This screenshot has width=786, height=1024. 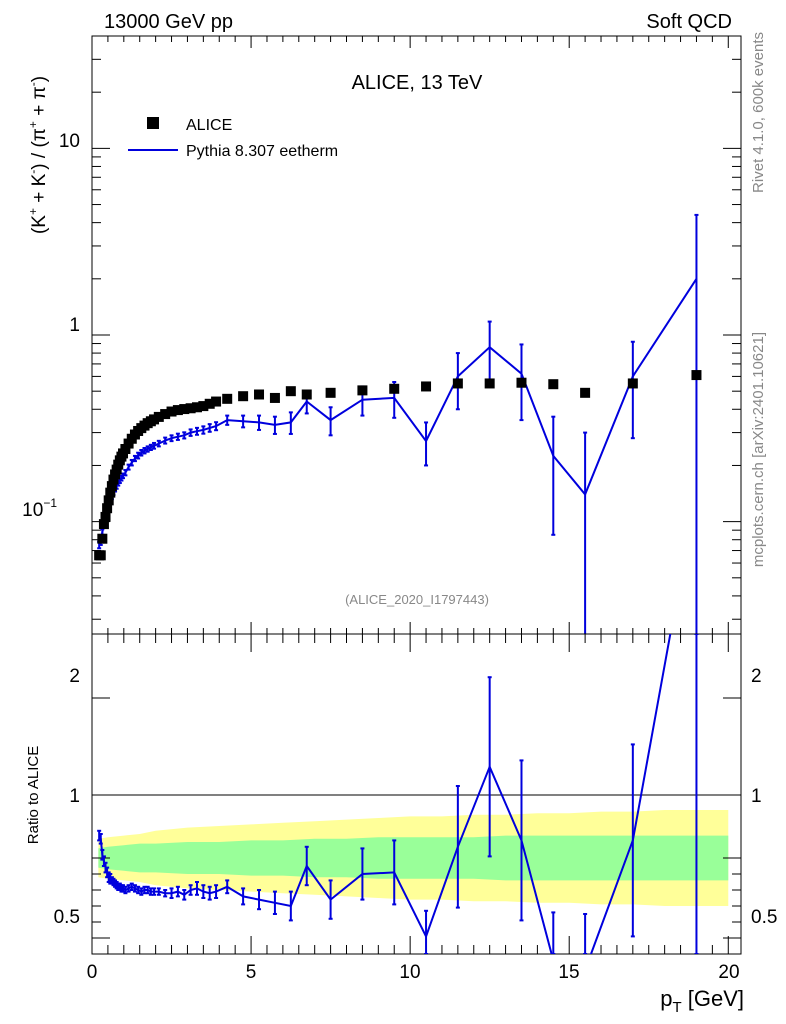 What do you see at coordinates (251, 972) in the screenshot?
I see `xtick-label-5: 5` at bounding box center [251, 972].